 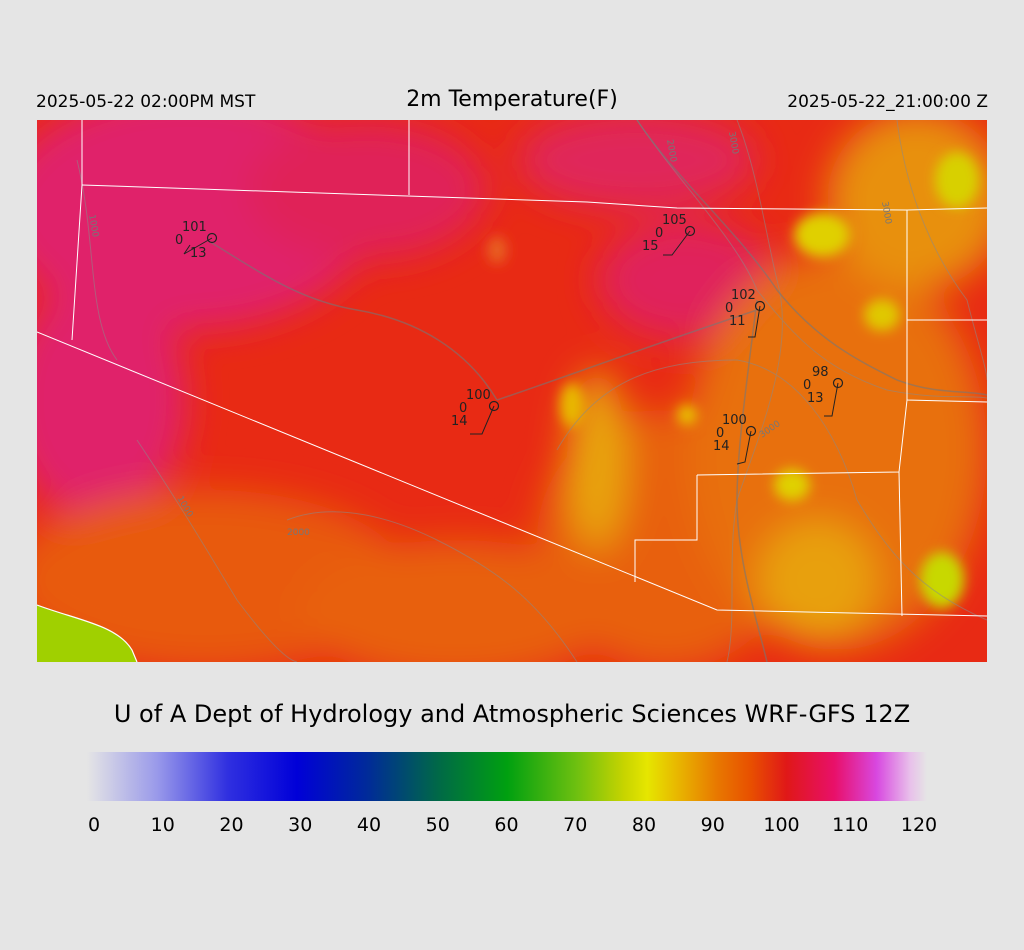 What do you see at coordinates (575, 825) in the screenshot?
I see `colorbar-tick-label: 70` at bounding box center [575, 825].